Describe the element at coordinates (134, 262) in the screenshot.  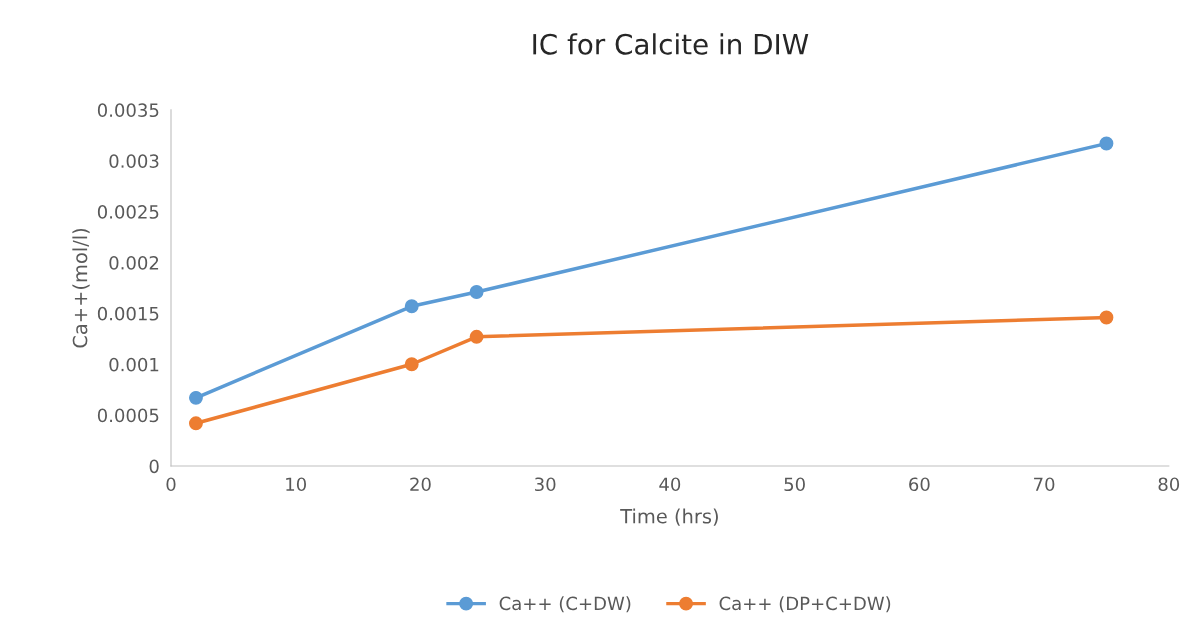
I see `y-tick-label: 0.002` at that location.